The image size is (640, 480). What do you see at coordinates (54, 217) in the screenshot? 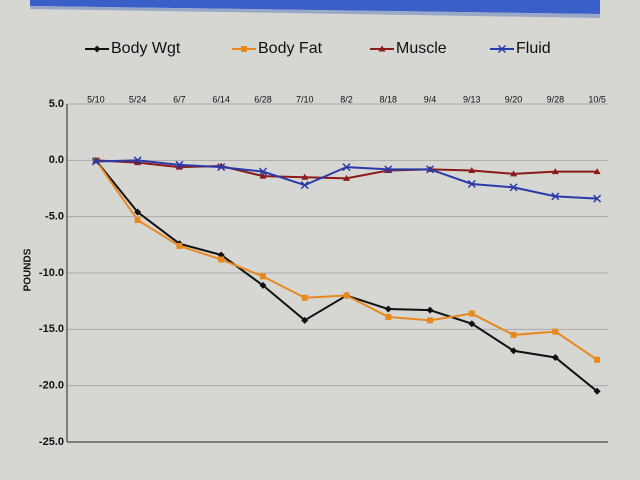
I see `y-tick-label: -5.0` at bounding box center [54, 217].